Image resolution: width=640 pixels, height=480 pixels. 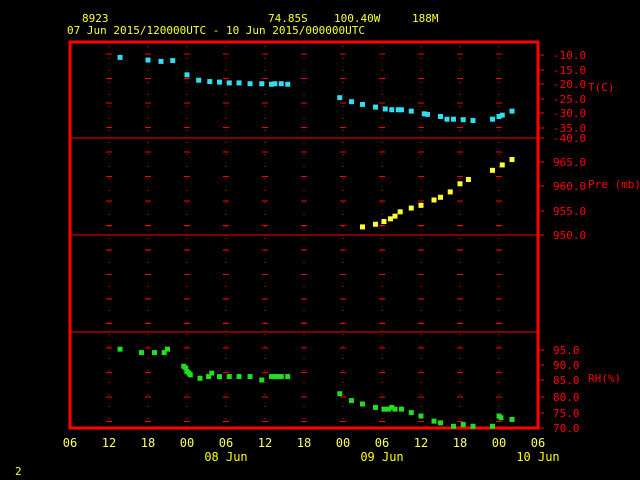 I want to click on temperature-axis-label: T(C), so click(x=601, y=87).